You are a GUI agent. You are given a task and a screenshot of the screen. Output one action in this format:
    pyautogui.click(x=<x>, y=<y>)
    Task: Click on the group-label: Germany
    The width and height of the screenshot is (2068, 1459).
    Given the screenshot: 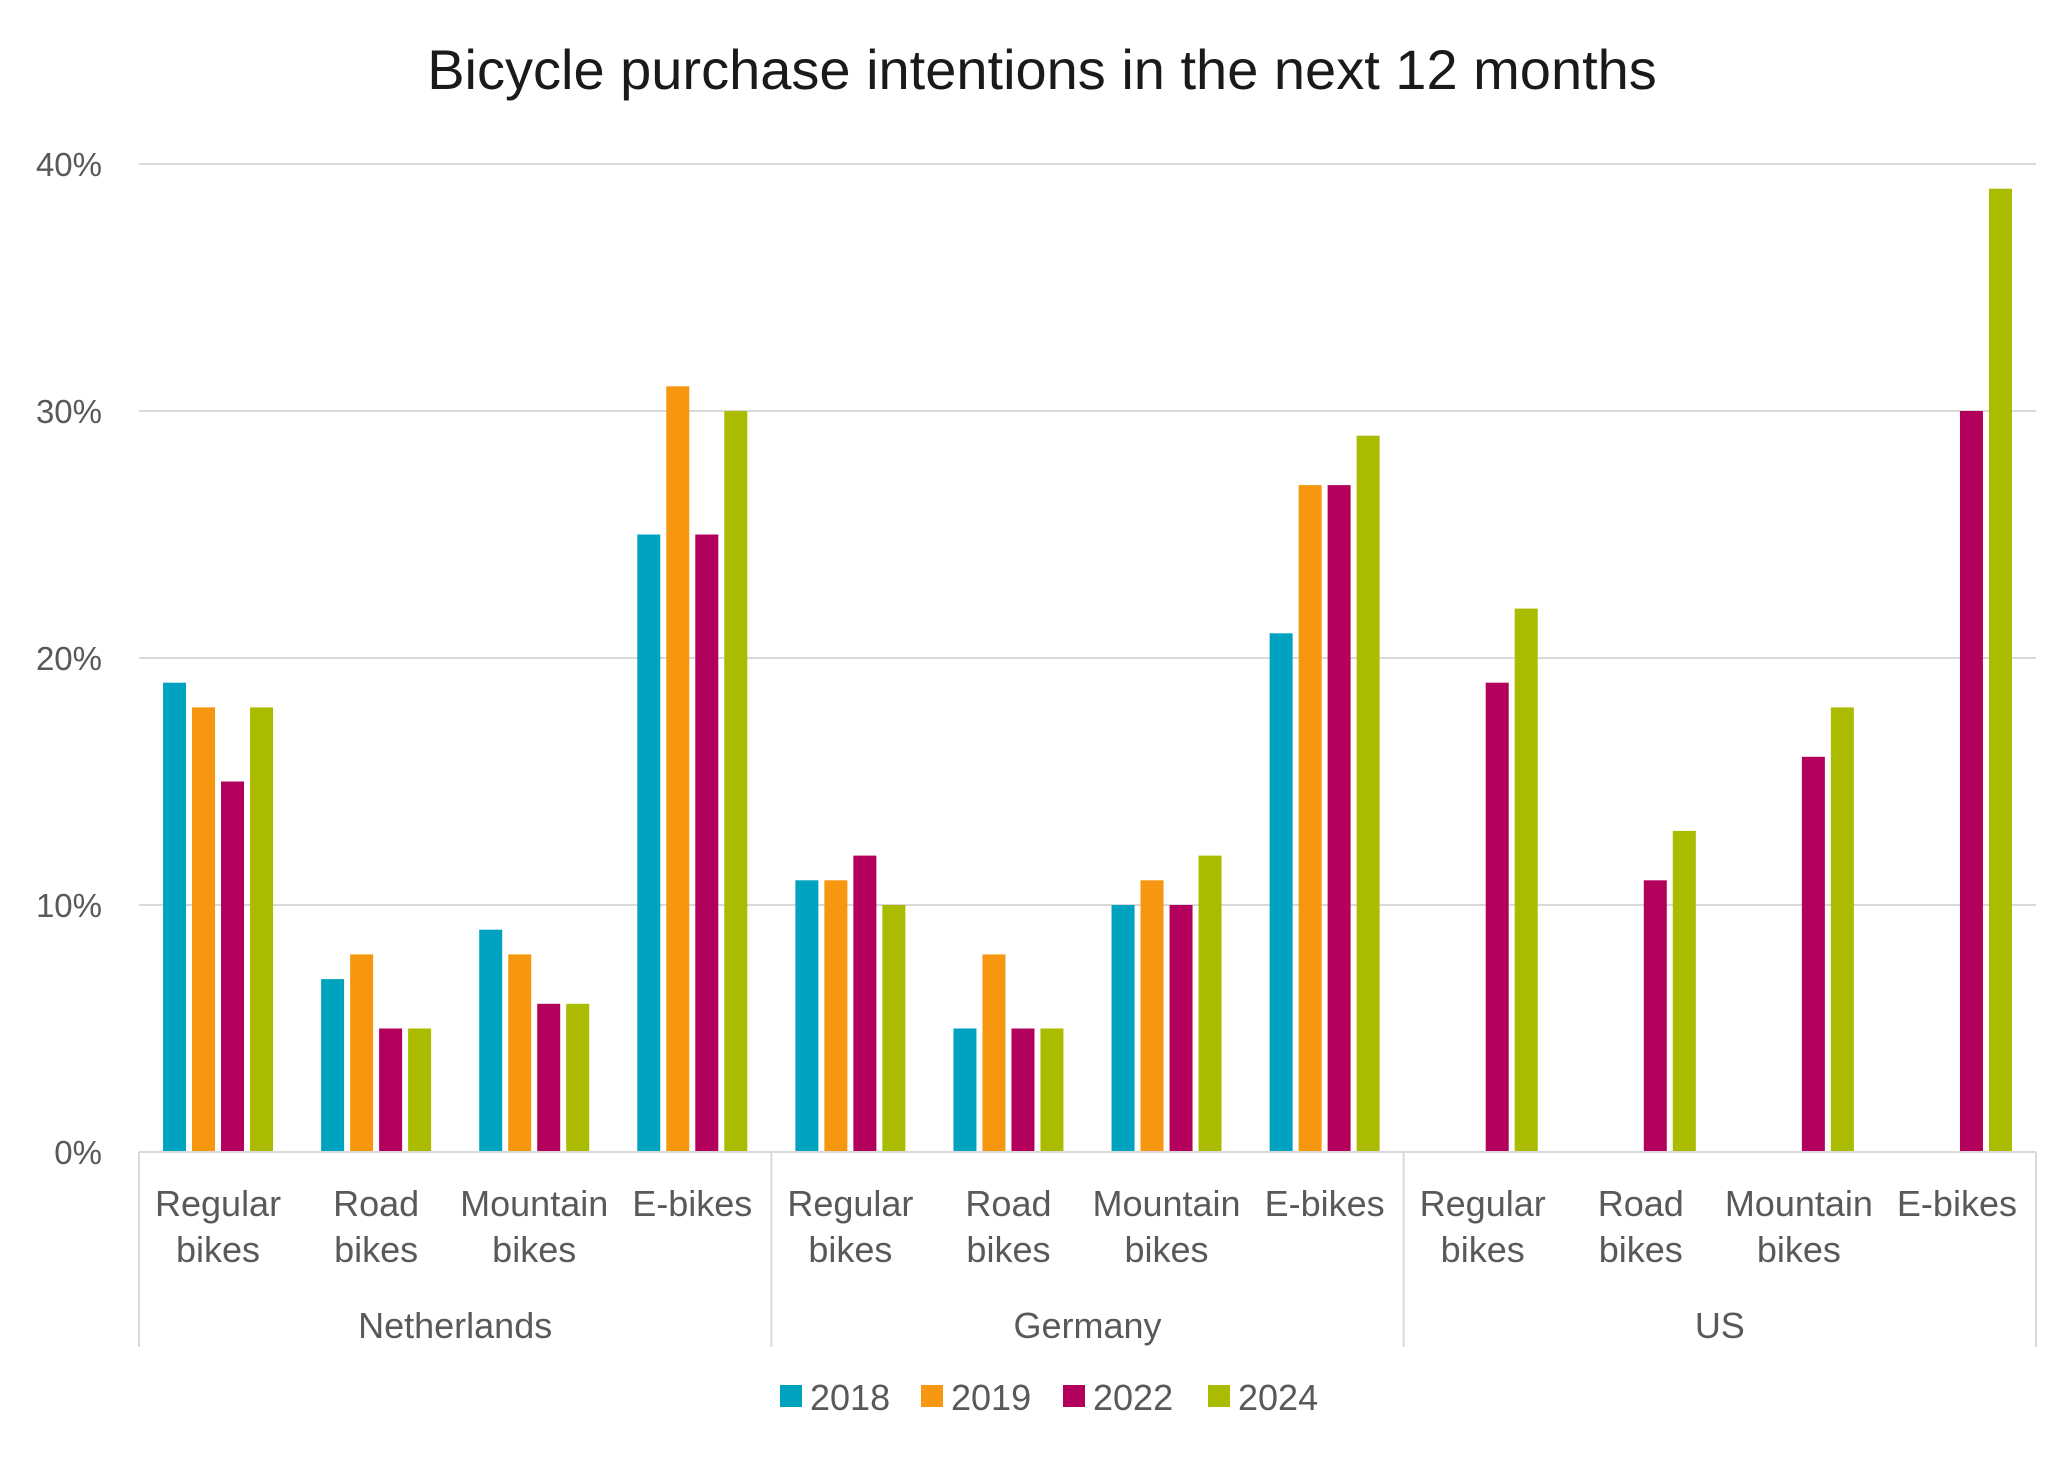 What is the action you would take?
    pyautogui.click(x=1087, y=1325)
    